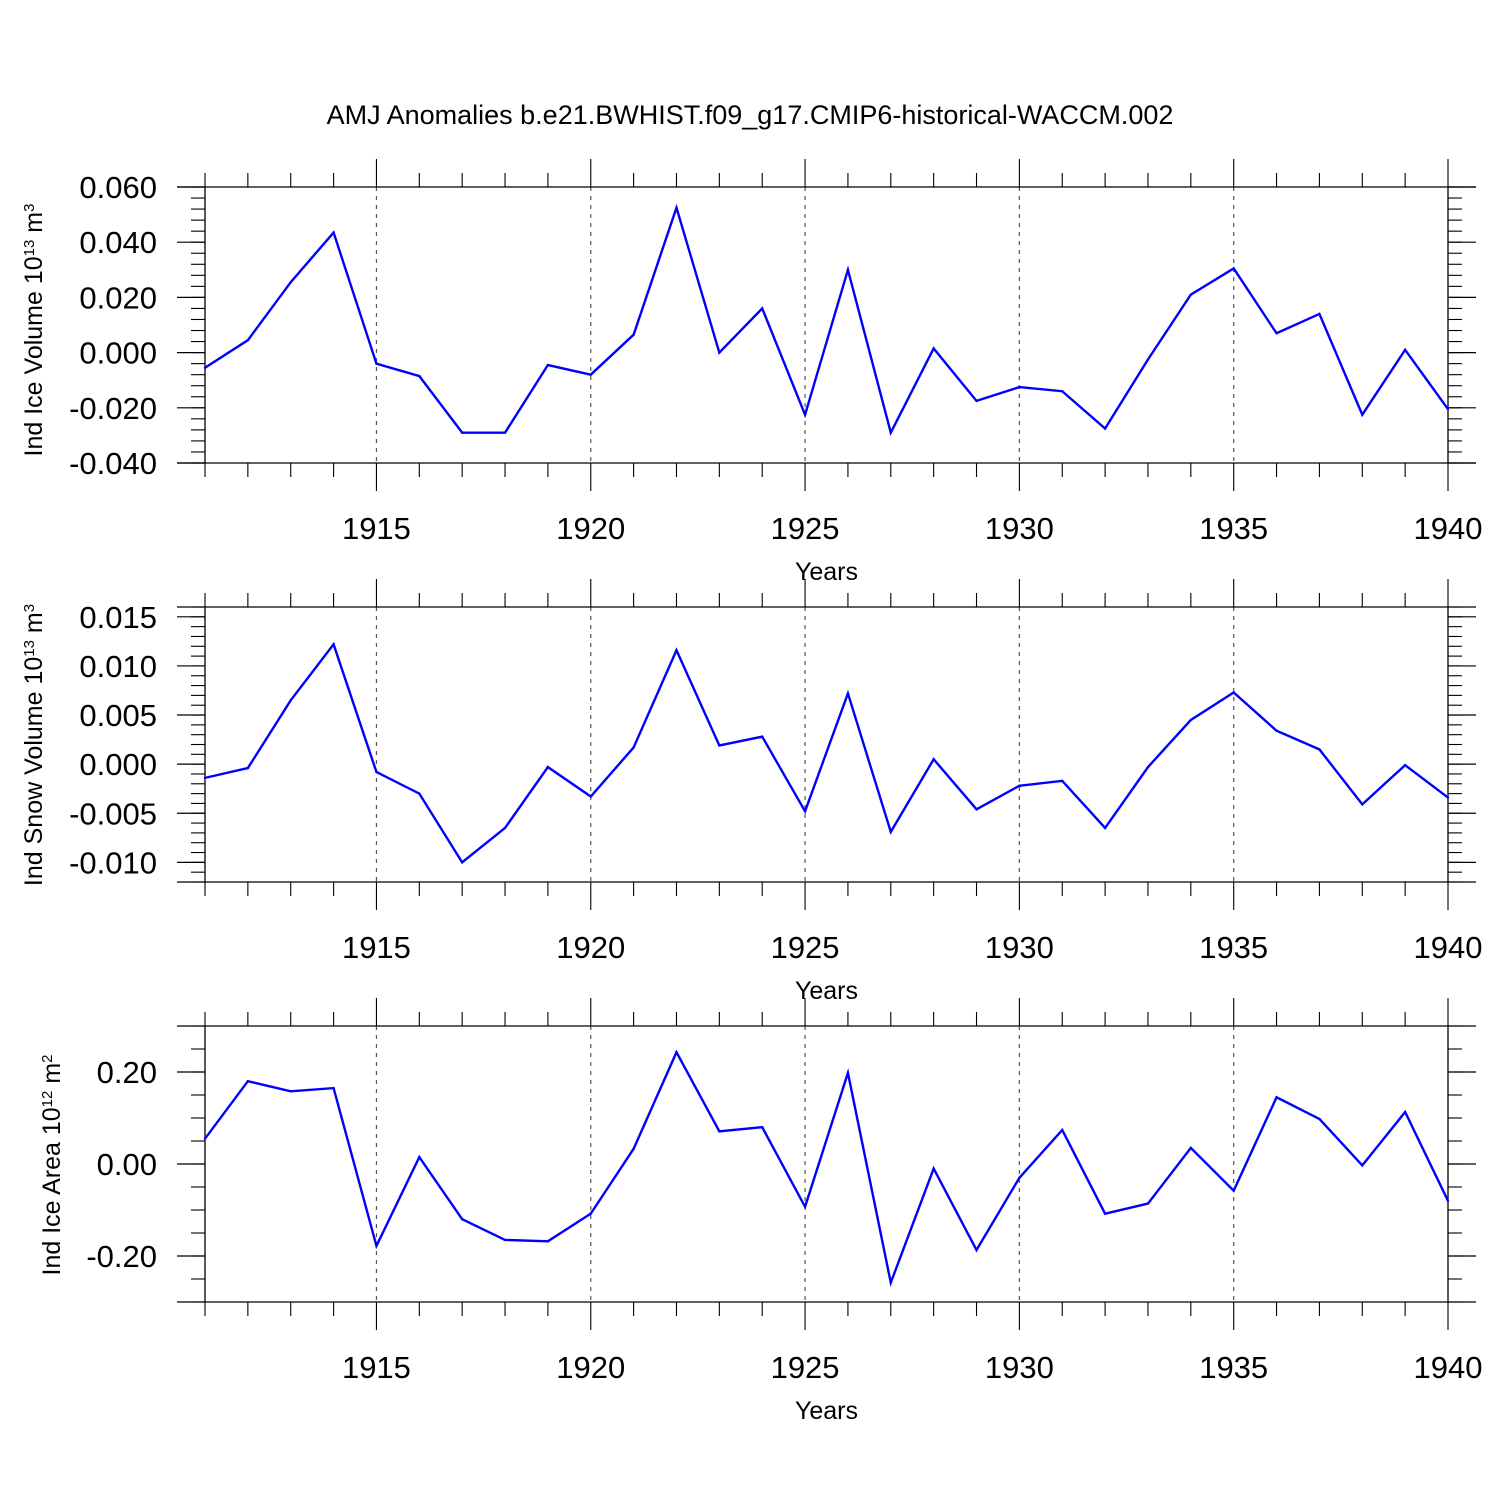 This screenshot has width=1500, height=1500. I want to click on y-tick-label: 0.040, so click(118, 242).